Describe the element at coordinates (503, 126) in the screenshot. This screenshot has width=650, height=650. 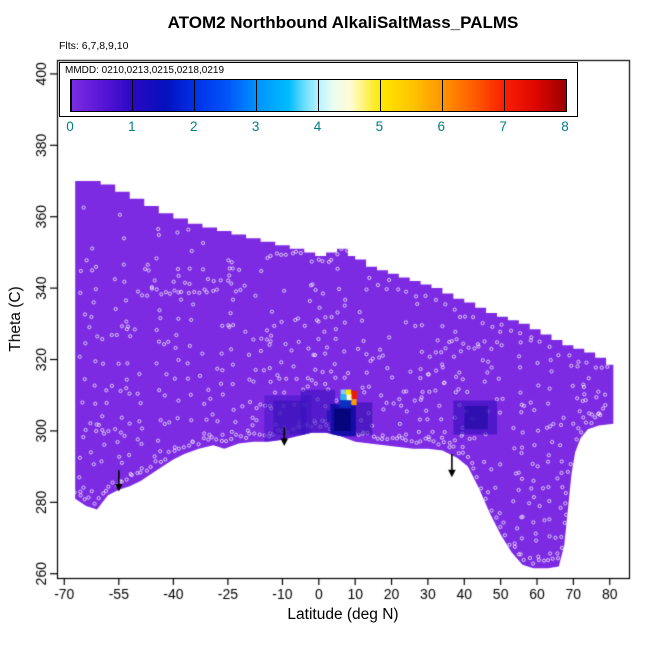
I see `colorbar-tick-label: 7` at that location.